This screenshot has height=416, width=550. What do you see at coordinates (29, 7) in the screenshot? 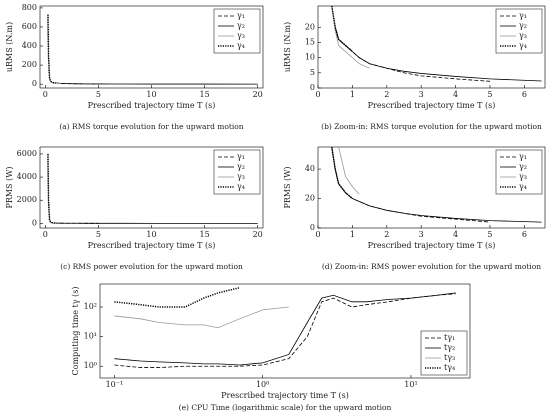
I see `y-tick-label: 800` at bounding box center [29, 7].